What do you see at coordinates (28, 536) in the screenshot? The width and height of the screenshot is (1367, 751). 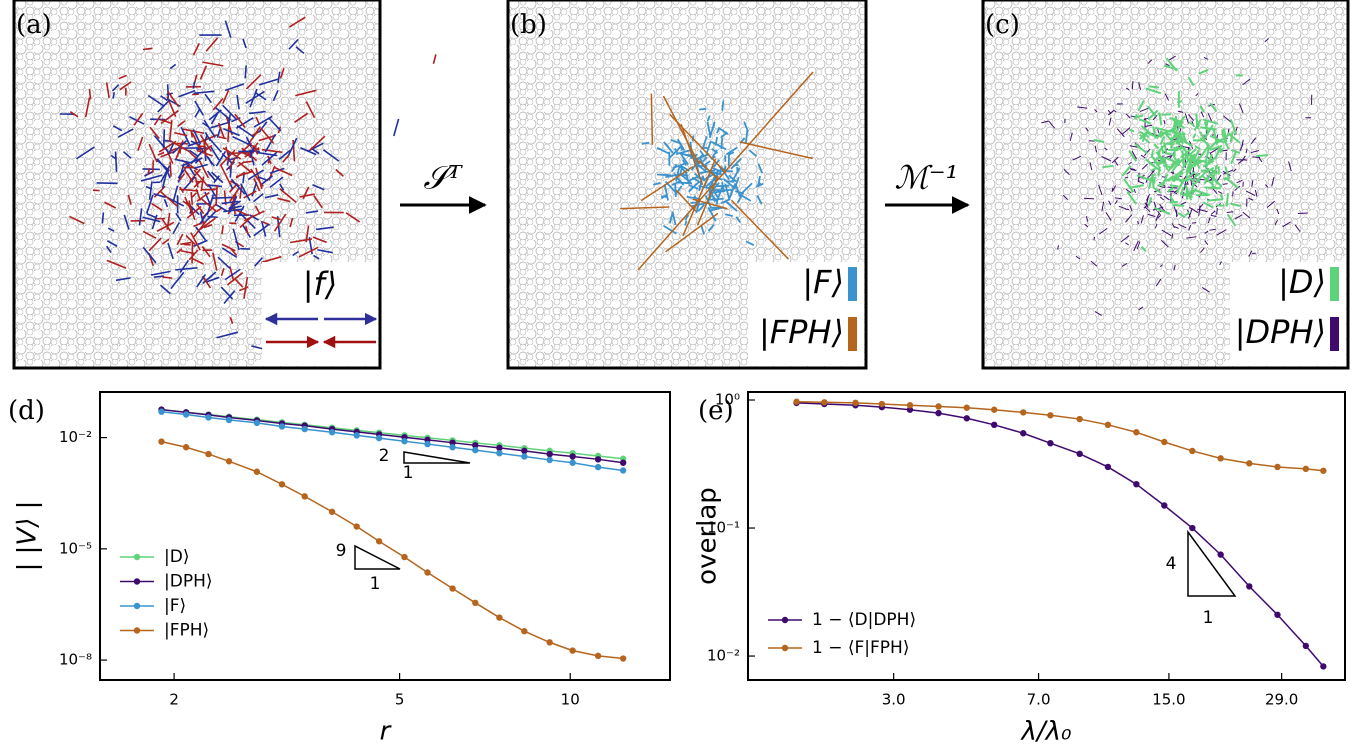 I see `y-axis-label: | |V⟩ |` at bounding box center [28, 536].